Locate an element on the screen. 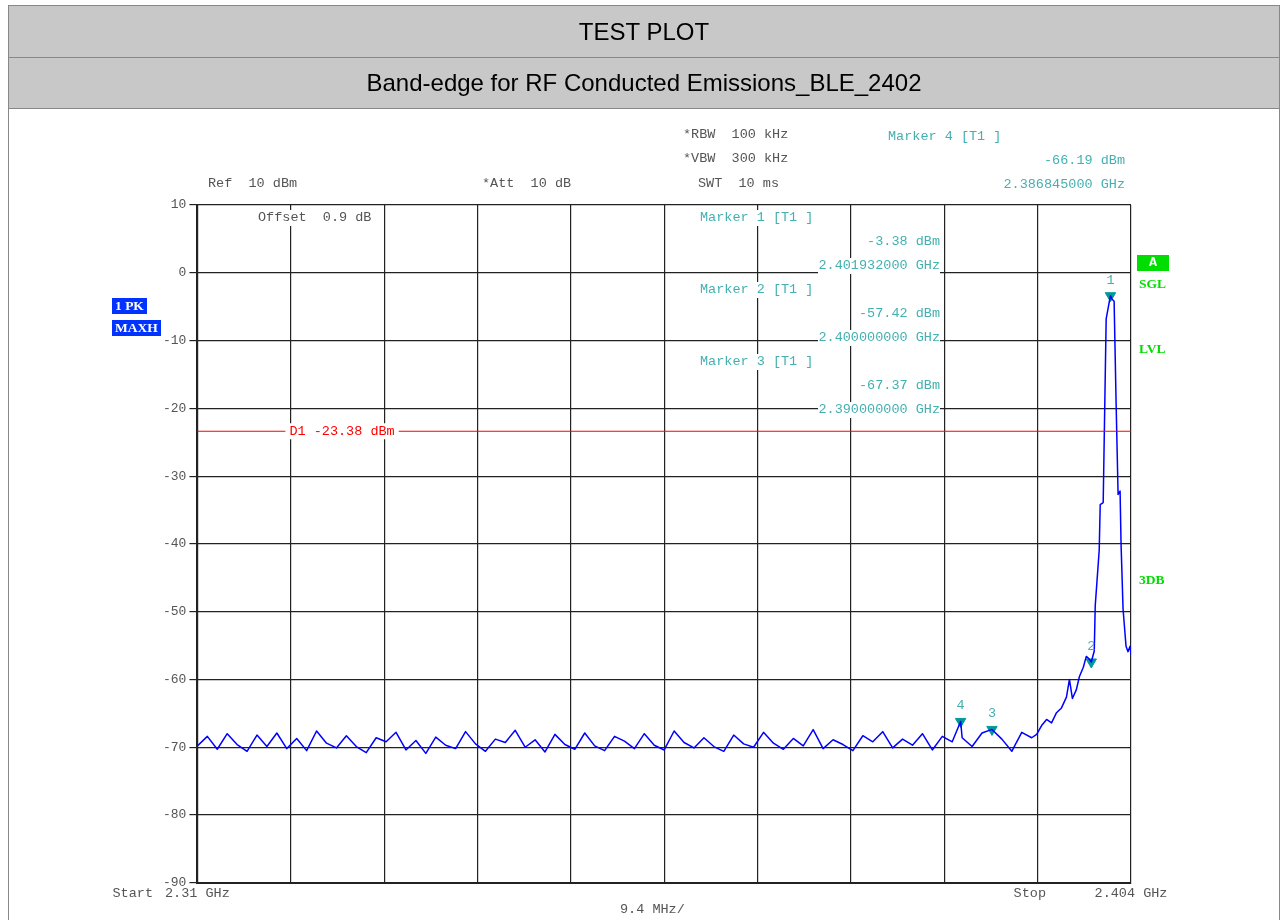  annotation: -67.37 dBm is located at coordinates (899, 386).